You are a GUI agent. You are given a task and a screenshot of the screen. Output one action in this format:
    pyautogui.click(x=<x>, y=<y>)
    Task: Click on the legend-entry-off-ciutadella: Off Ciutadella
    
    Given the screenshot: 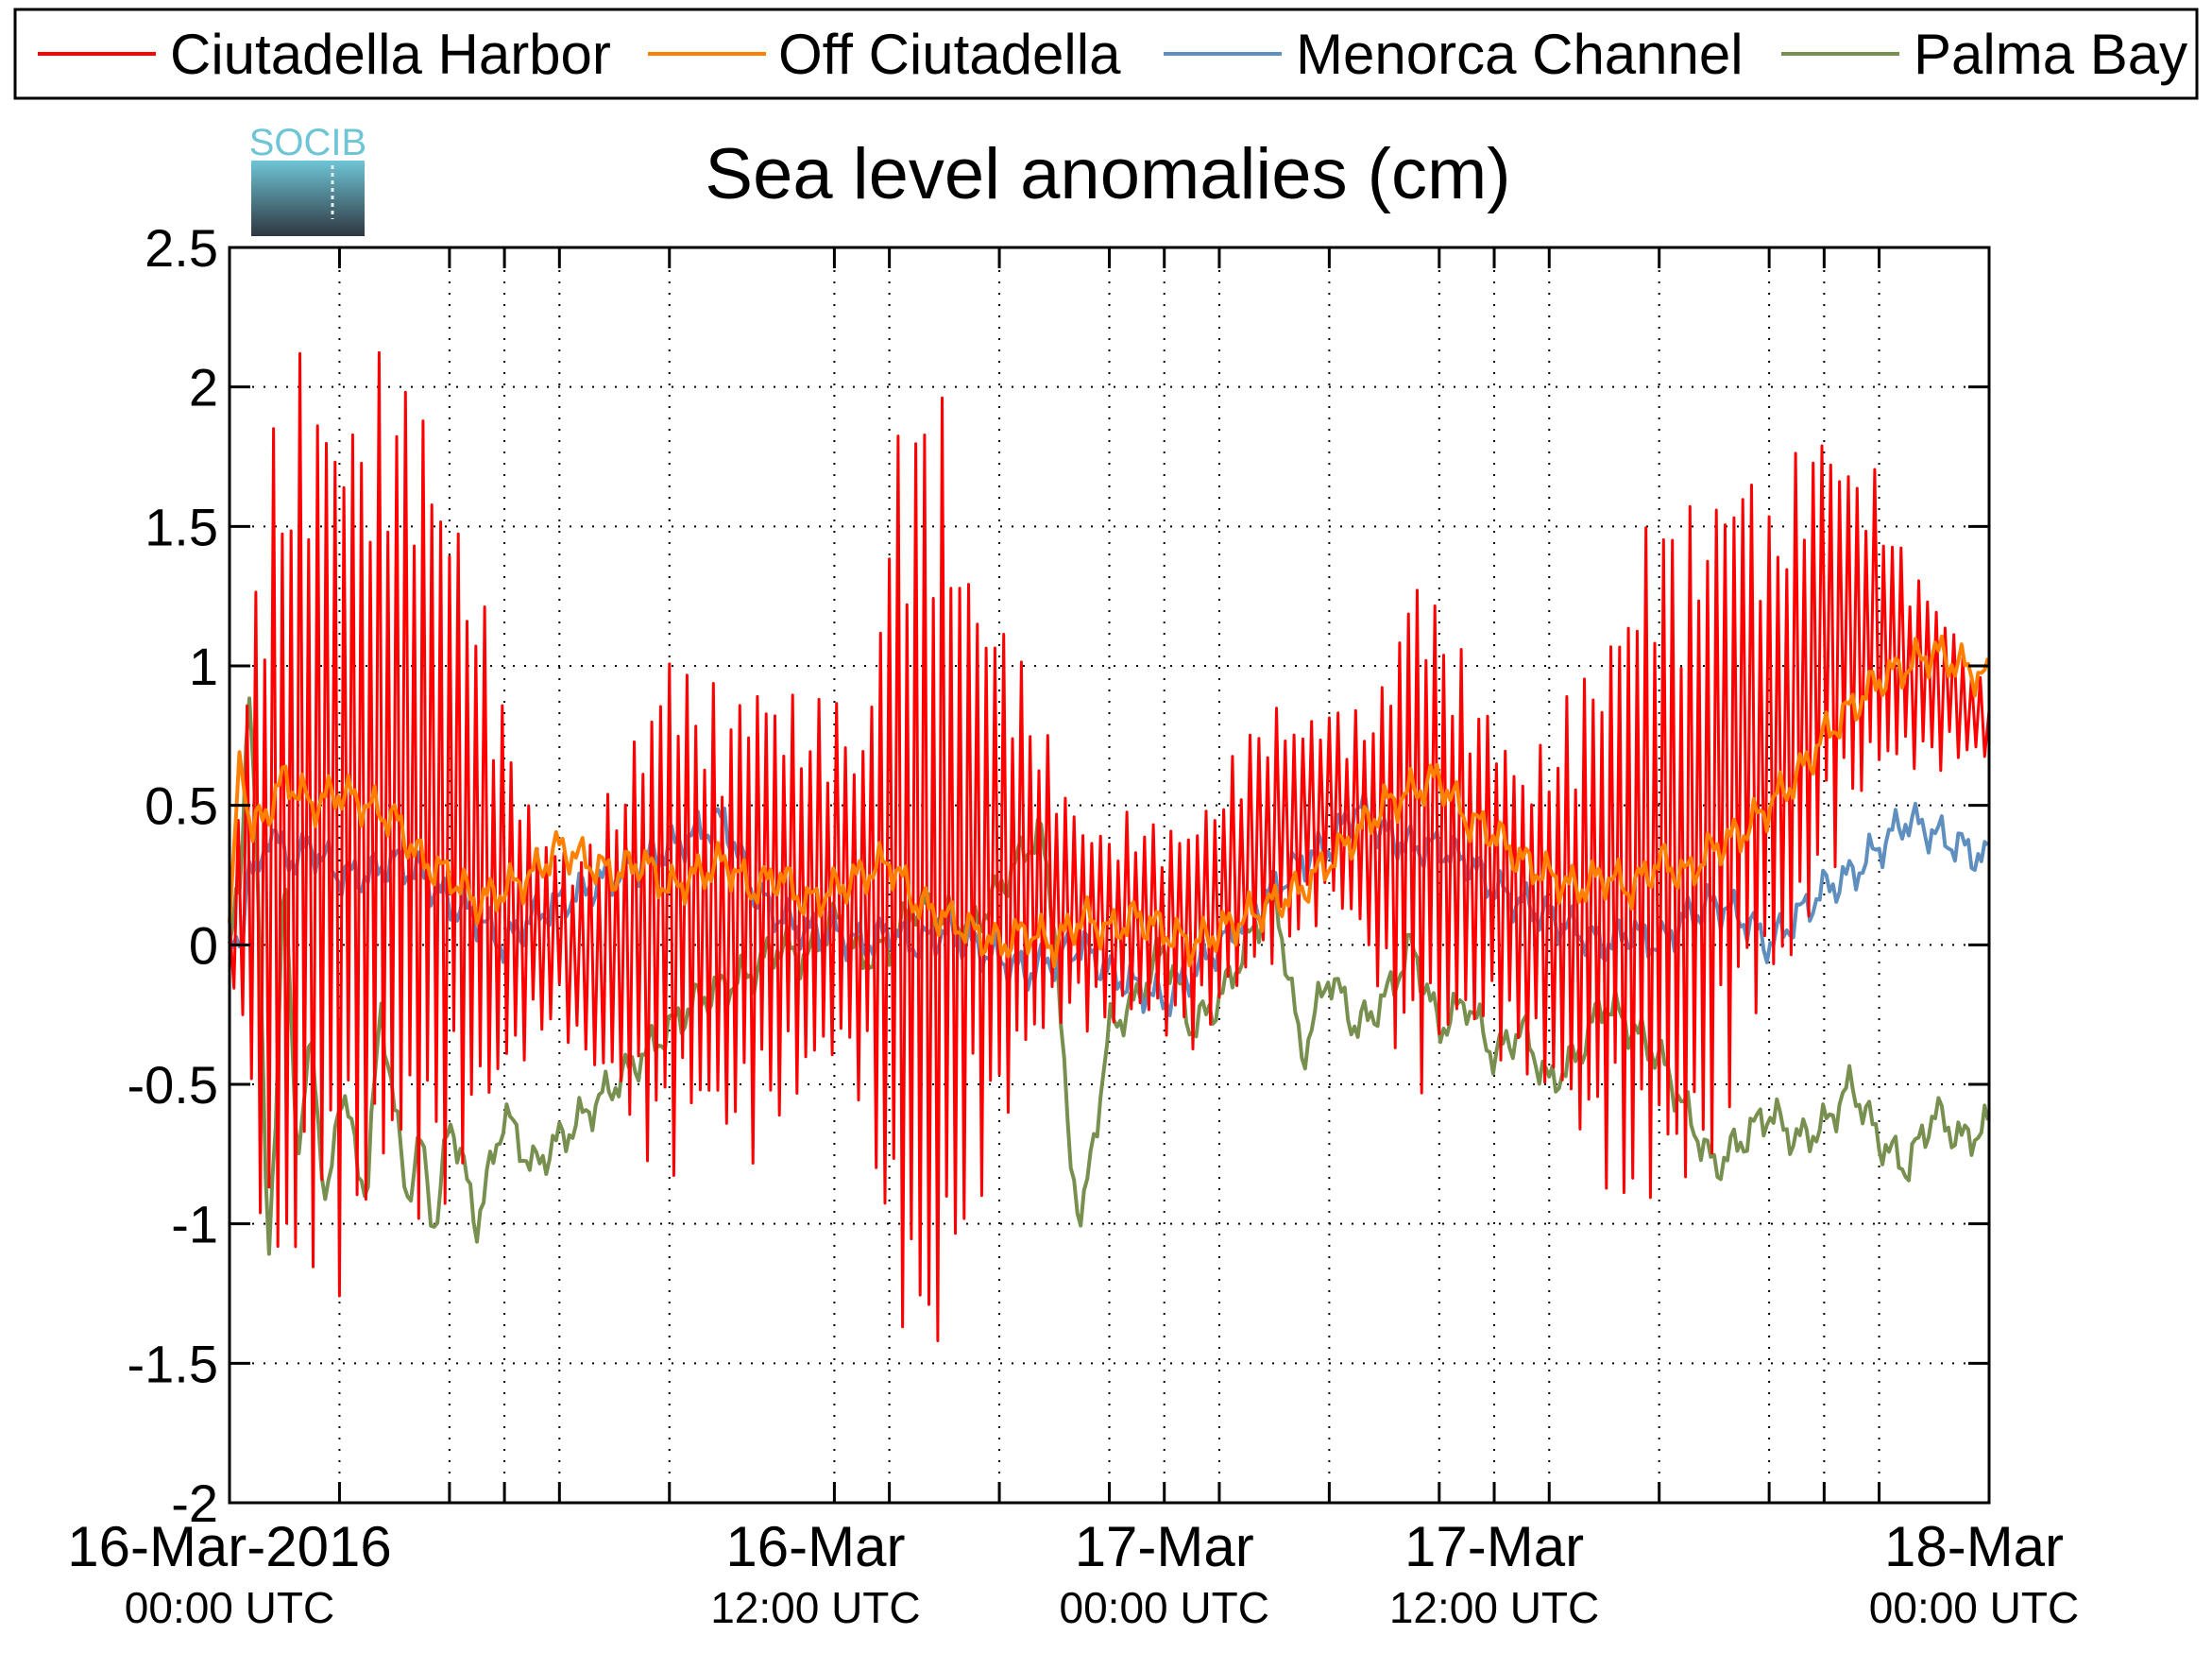 What is the action you would take?
    pyautogui.click(x=884, y=55)
    